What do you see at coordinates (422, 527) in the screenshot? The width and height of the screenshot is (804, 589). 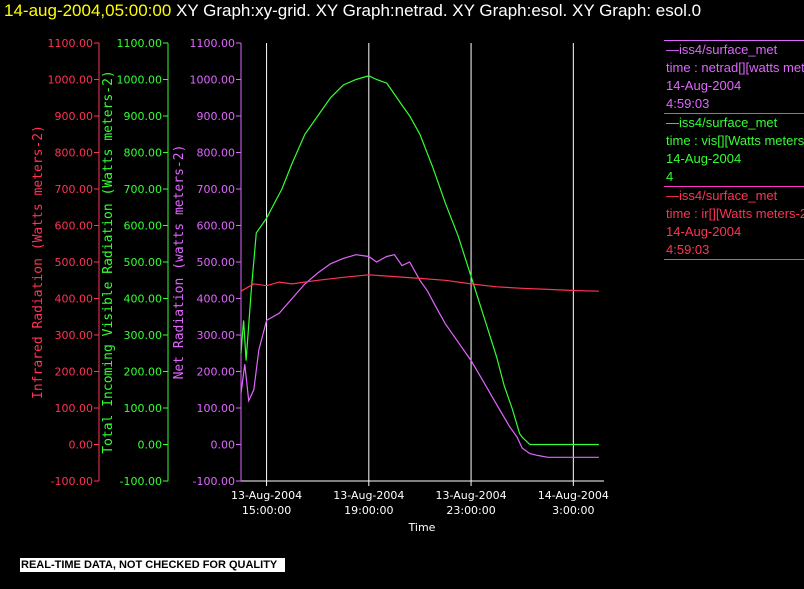 I see `x-axis-label: Time` at bounding box center [422, 527].